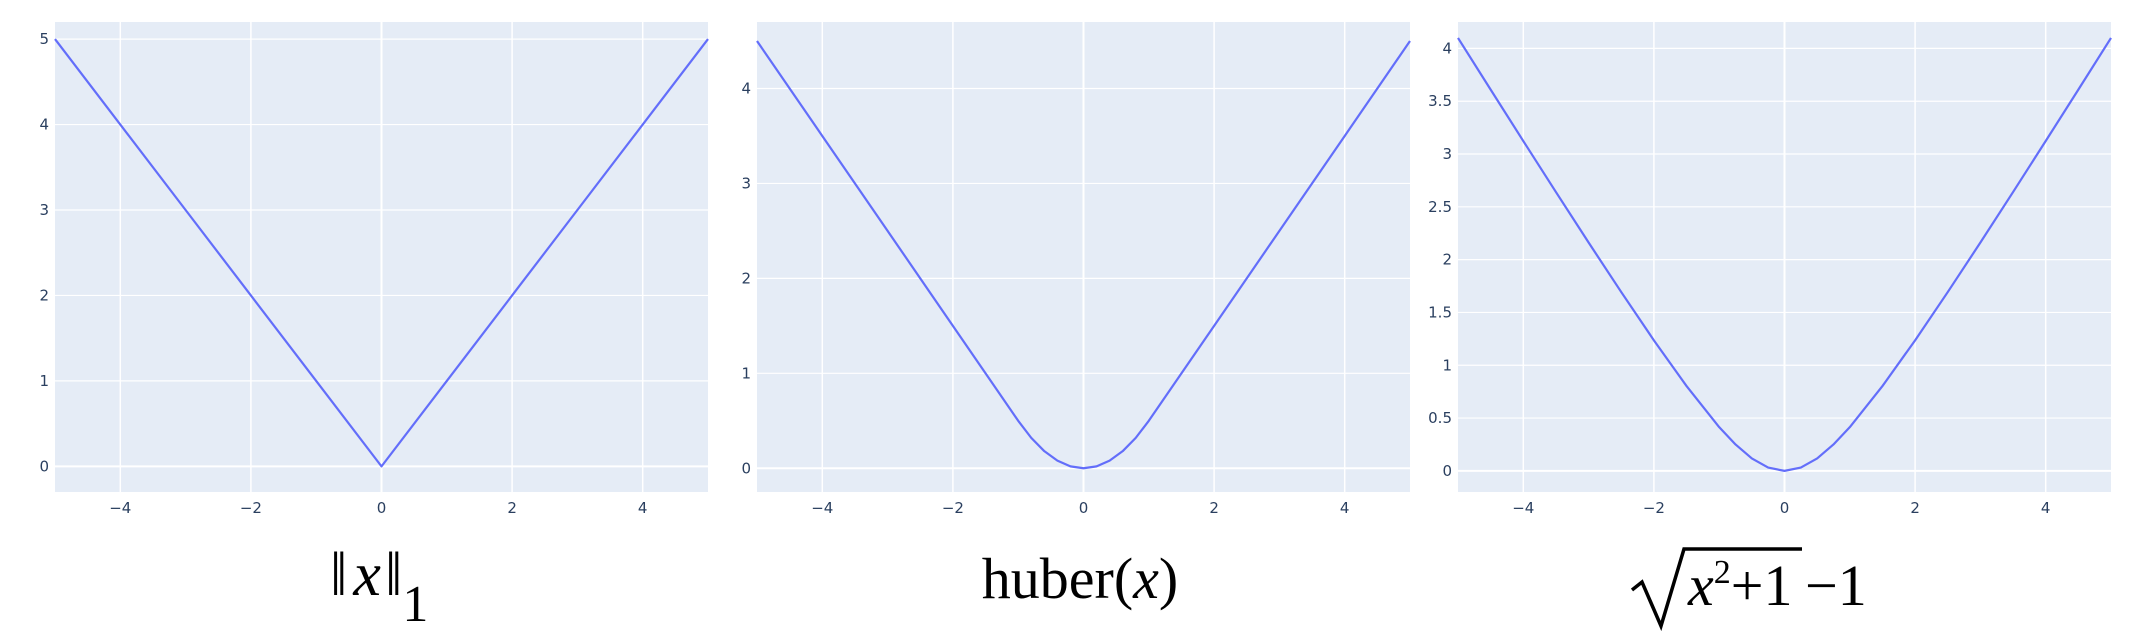  Describe the element at coordinates (44, 252) in the screenshot. I see `y-tick-labels: 0 1 2 3 4 5` at that location.